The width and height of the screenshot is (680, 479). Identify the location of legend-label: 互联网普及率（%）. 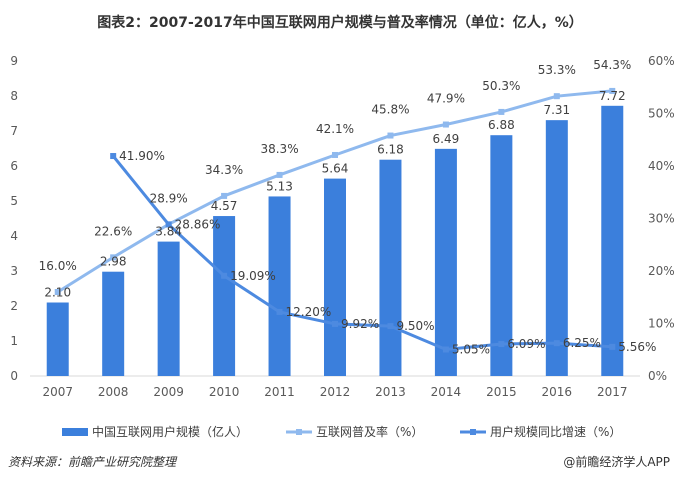
(369, 431).